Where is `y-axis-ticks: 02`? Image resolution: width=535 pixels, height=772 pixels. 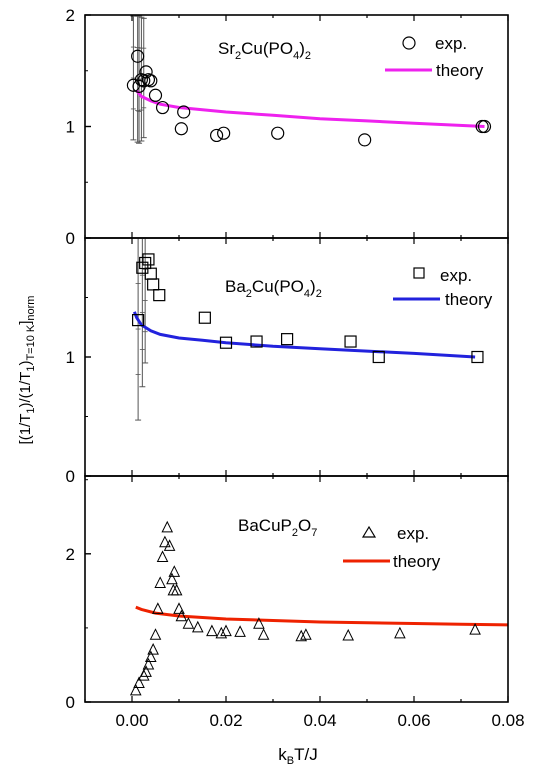
y-axis-ticks: 02 is located at coordinates (78, 595).